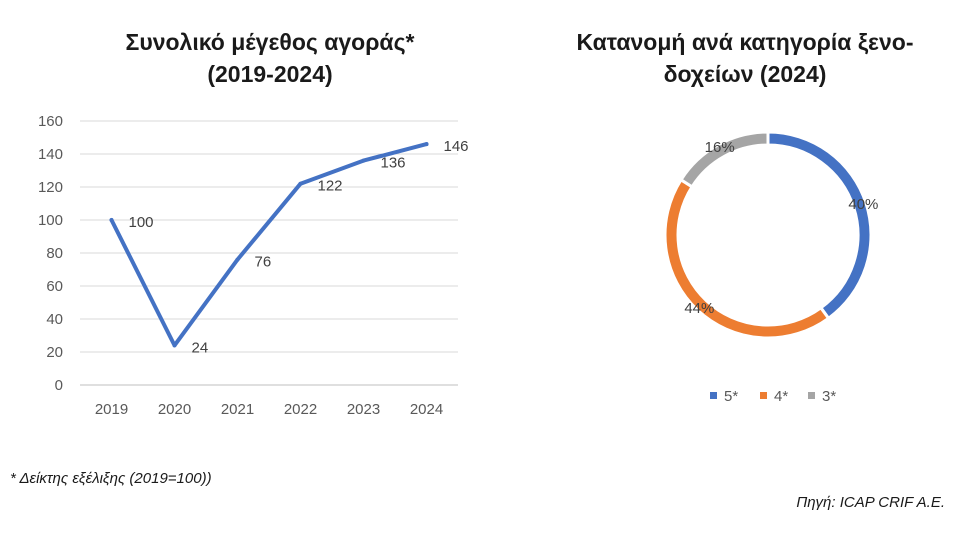 The width and height of the screenshot is (977, 546). I want to click on data-label: 76, so click(263, 262).